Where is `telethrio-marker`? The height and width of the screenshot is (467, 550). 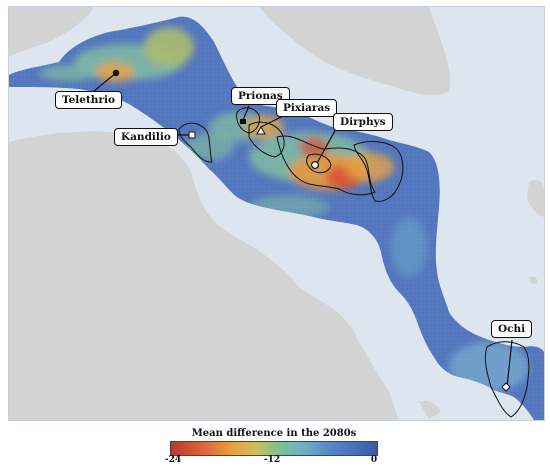
telethrio-marker is located at coordinates (116, 73).